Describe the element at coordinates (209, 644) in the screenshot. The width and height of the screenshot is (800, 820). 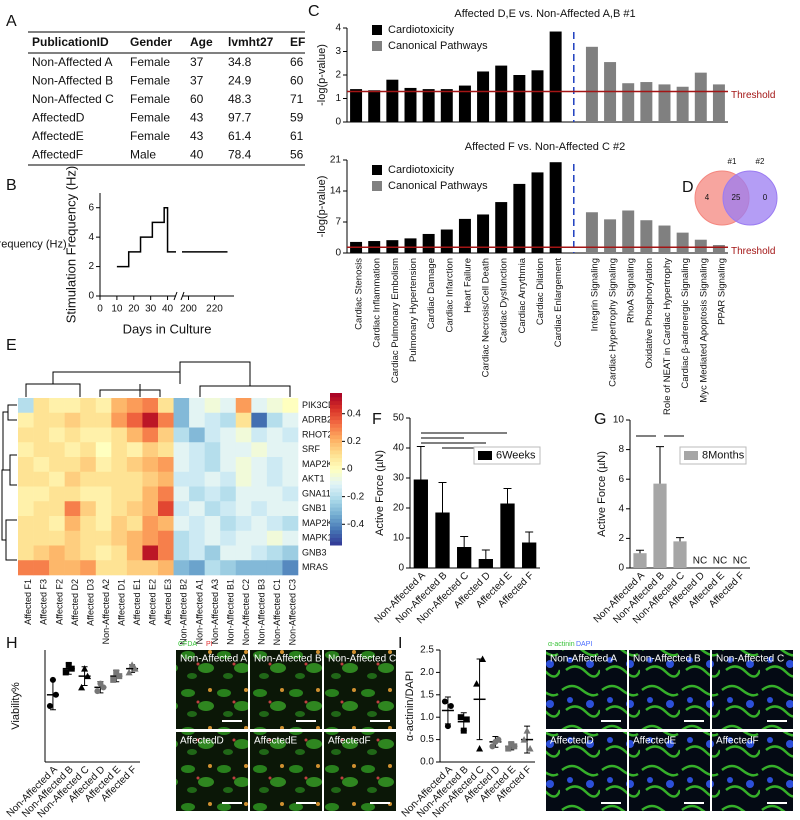
I see `stain-label: PI` at that location.